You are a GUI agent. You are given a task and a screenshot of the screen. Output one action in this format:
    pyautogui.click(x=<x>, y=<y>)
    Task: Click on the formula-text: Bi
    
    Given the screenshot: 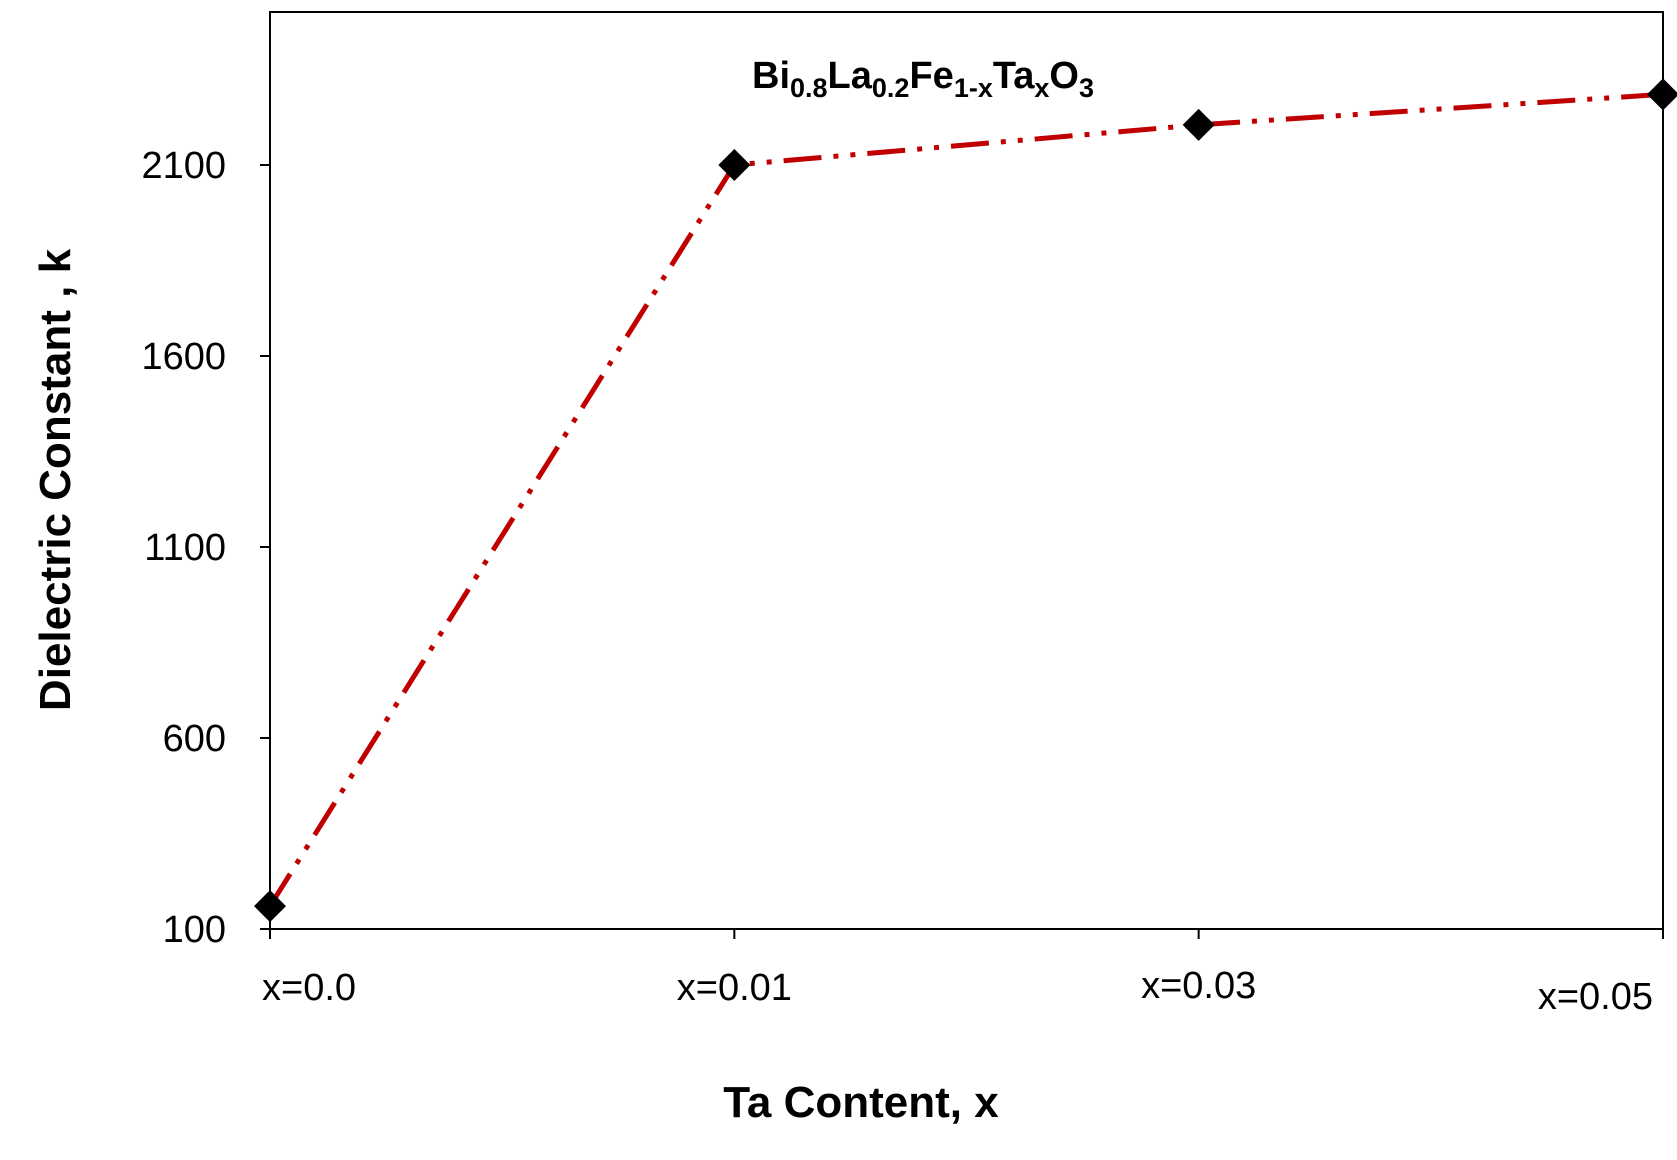 What is the action you would take?
    pyautogui.click(x=771, y=76)
    